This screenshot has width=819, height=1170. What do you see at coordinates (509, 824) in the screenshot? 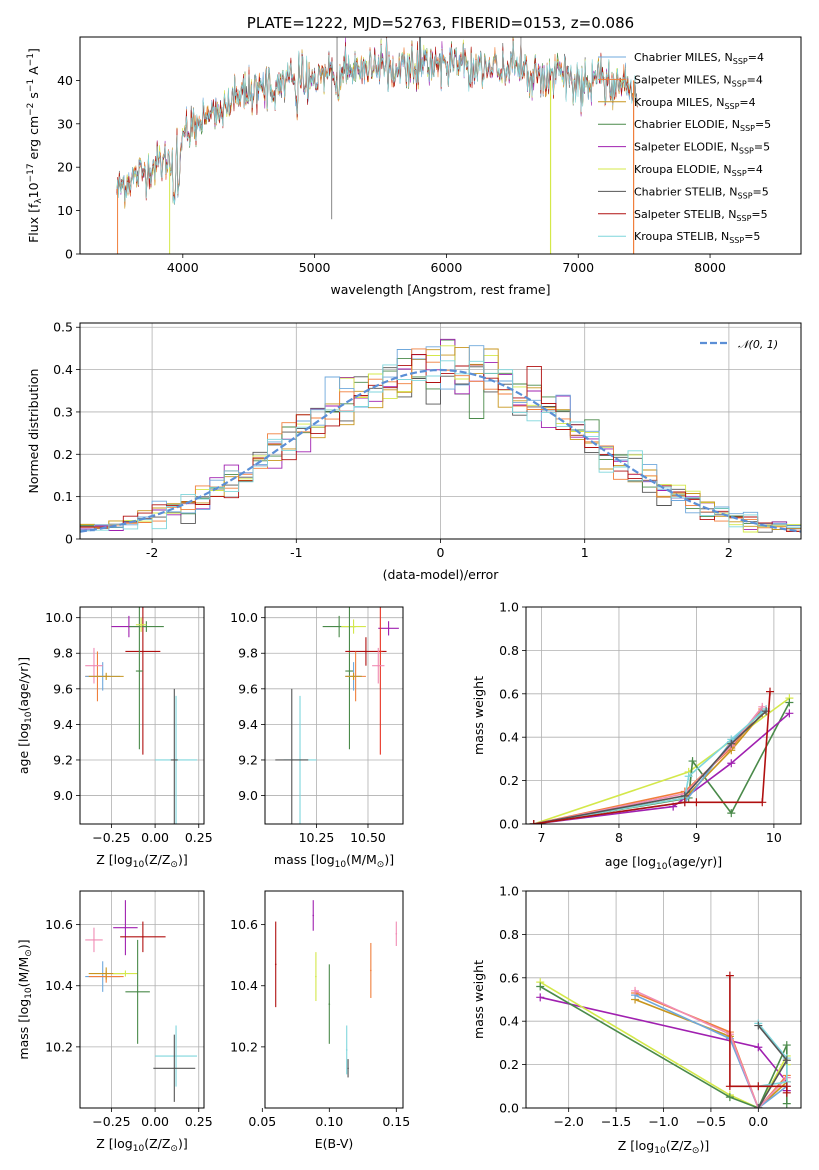
I see `y-tick-label: 0.0` at bounding box center [509, 824].